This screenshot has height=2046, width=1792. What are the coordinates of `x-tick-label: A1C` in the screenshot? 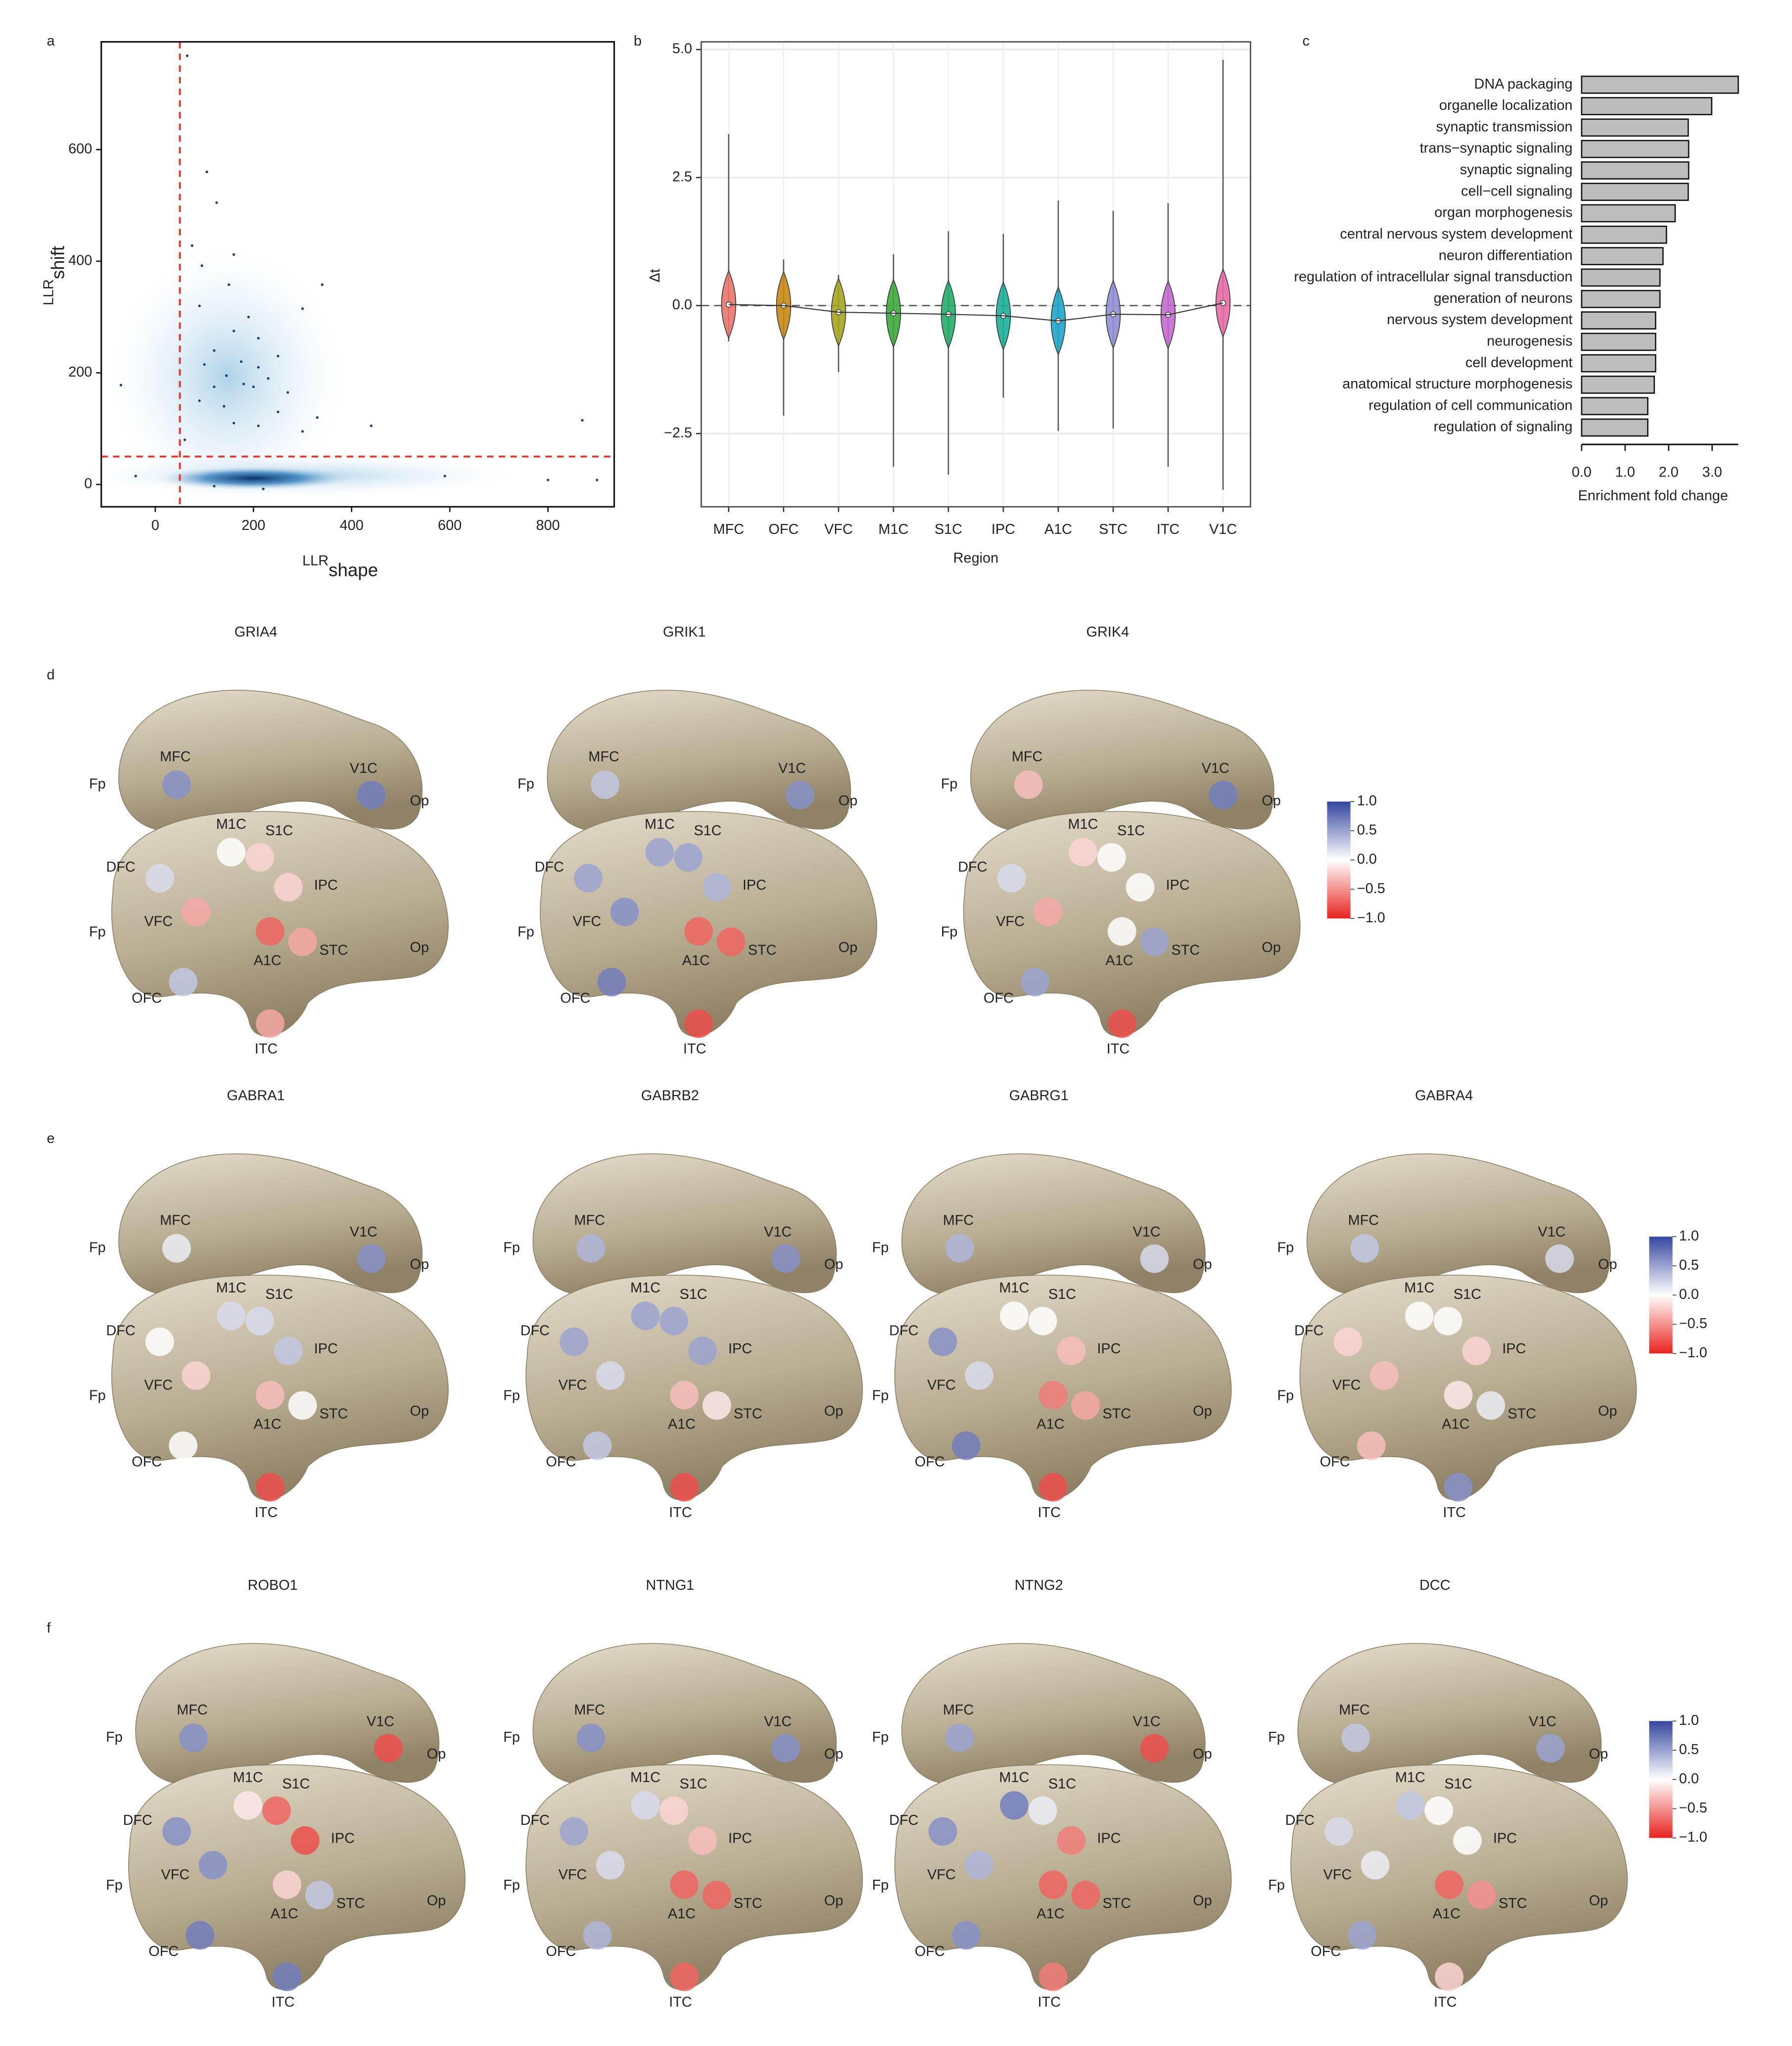 It's located at (1058, 529).